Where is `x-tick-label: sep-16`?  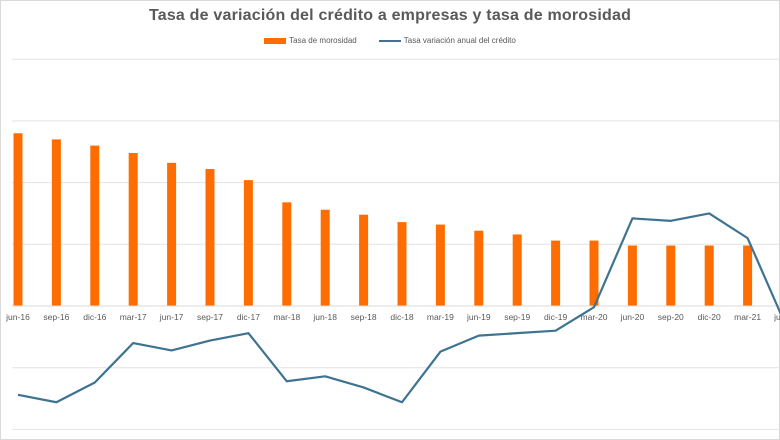
x-tick-label: sep-16 is located at coordinates (56, 317).